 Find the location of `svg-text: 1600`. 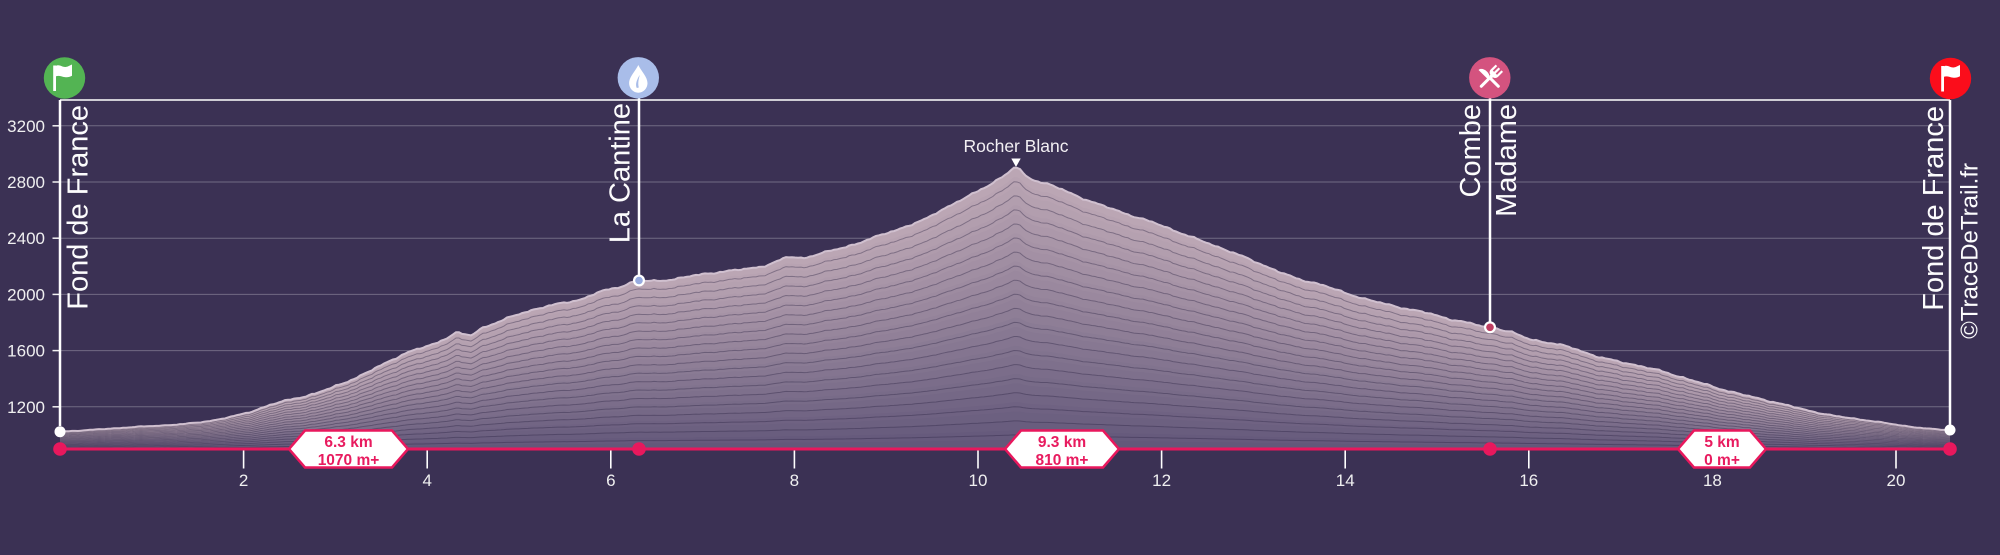

svg-text: 1600 is located at coordinates (26, 351).